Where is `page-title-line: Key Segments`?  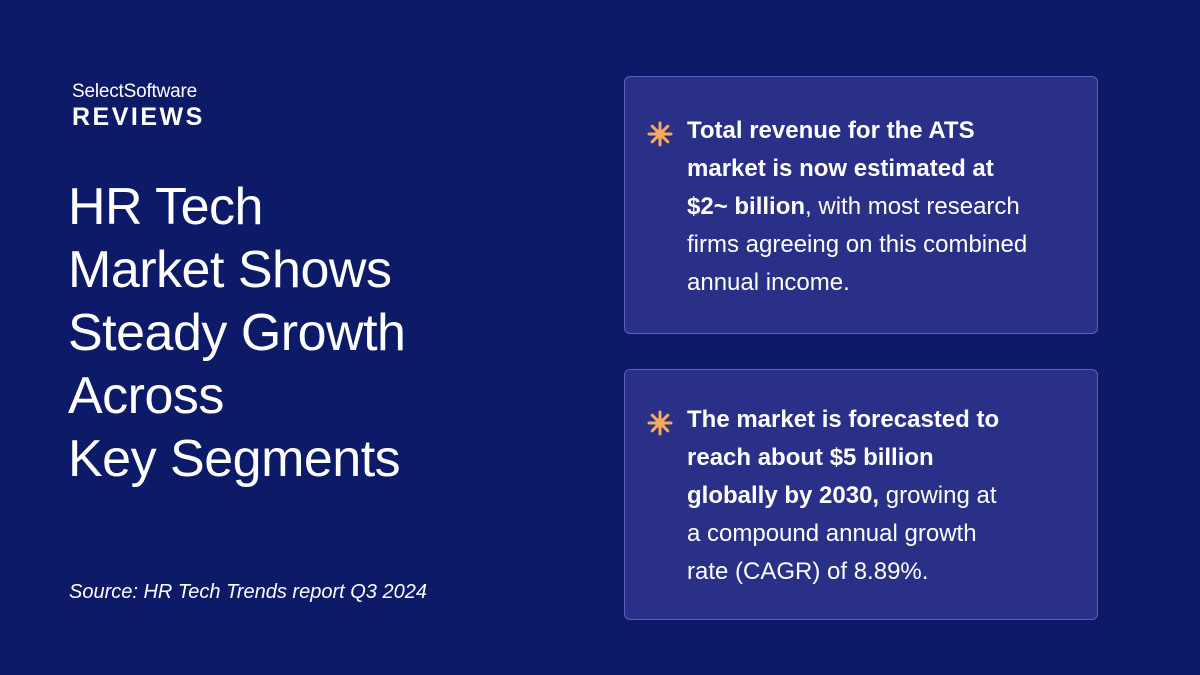
page-title-line: Key Segments is located at coordinates (234, 459).